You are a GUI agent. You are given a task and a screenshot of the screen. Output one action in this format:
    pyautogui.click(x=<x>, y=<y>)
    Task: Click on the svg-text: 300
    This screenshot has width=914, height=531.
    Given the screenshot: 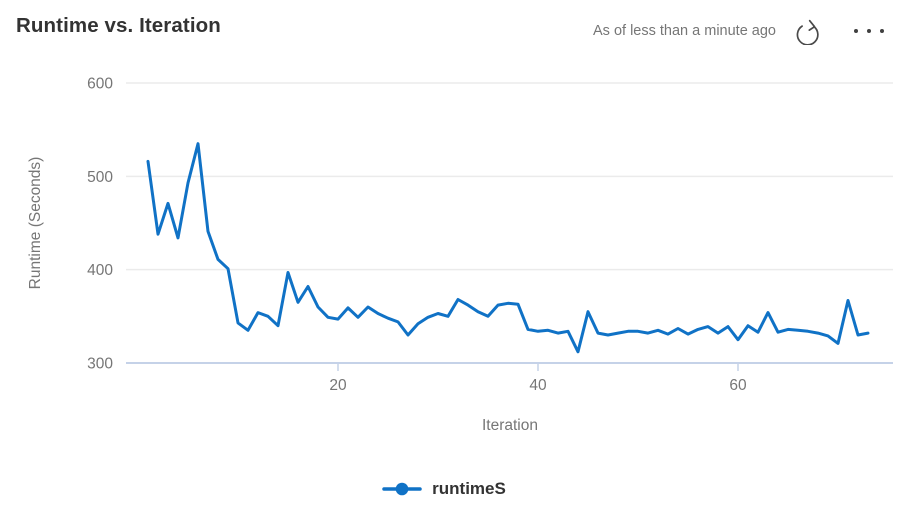 What is the action you would take?
    pyautogui.click(x=100, y=364)
    